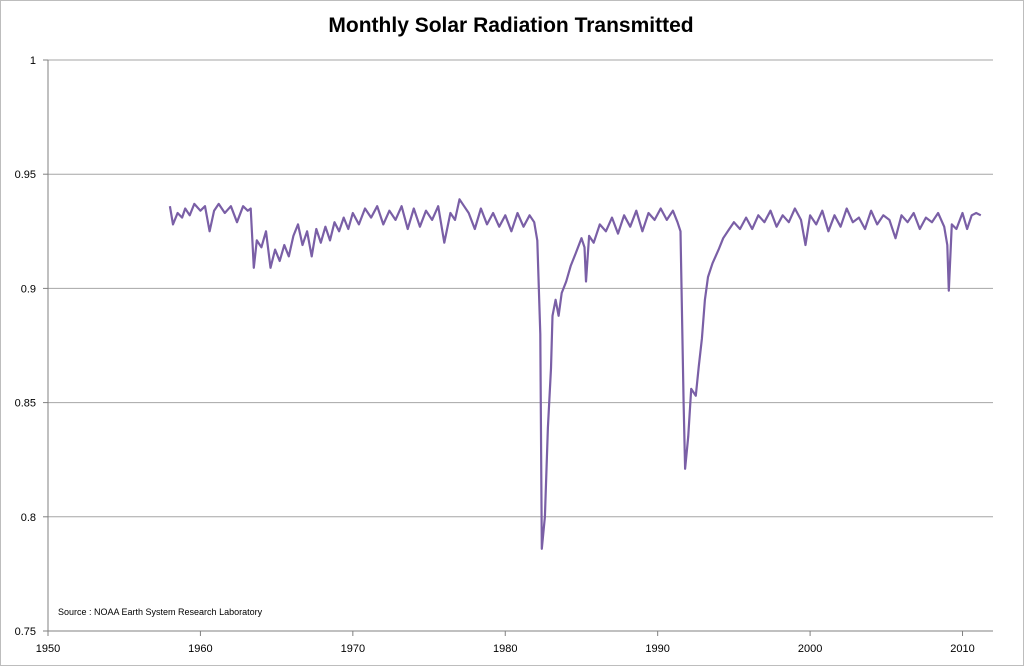  I want to click on x-tick-labels: 1950 1960 1970 1980 1990 2000 2010, so click(505, 649).